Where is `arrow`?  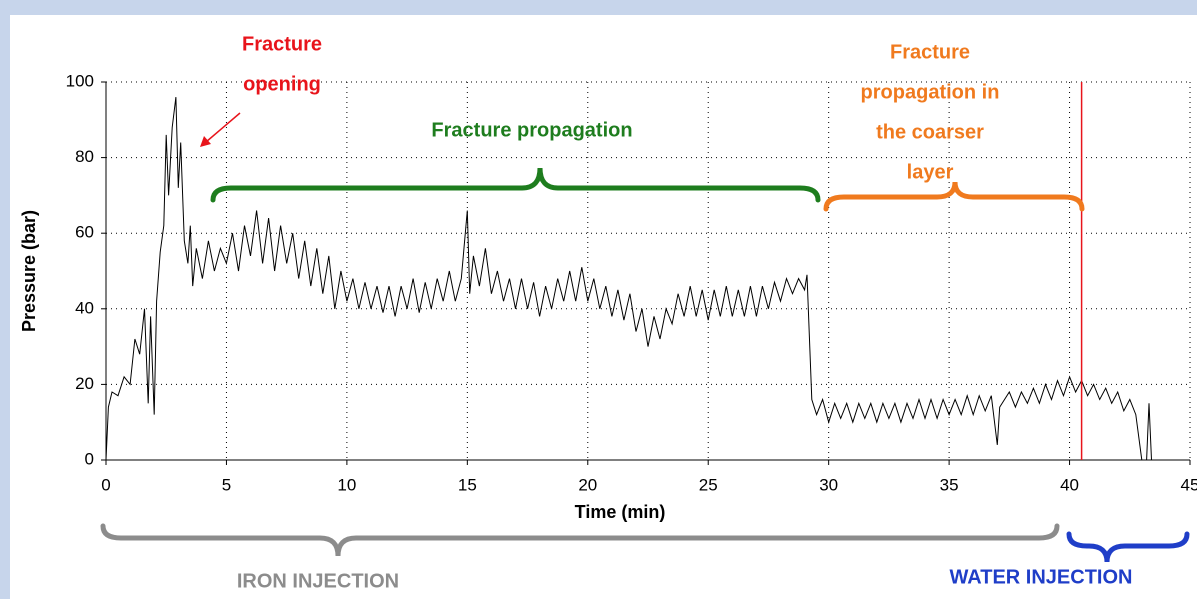
arrow is located at coordinates (223, 127).